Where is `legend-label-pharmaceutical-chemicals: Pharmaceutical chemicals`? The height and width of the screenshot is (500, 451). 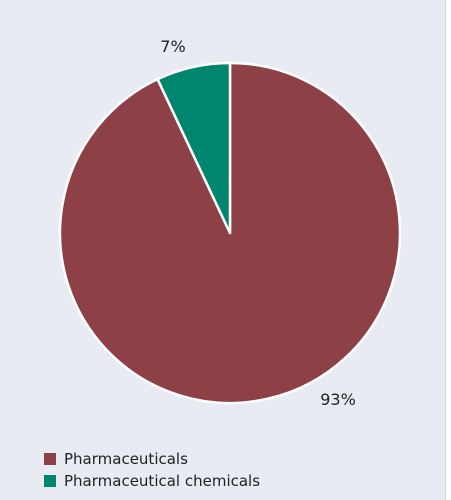 legend-label-pharmaceutical-chemicals: Pharmaceutical chemicals is located at coordinates (162, 481).